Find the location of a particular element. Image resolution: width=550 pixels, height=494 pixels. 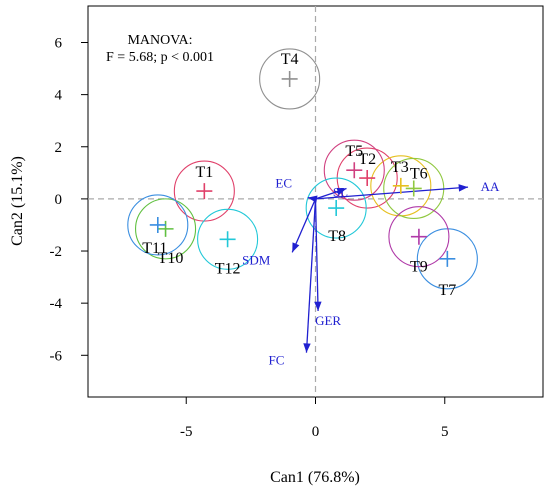

y-tick-label: -4 is located at coordinates (56, 304).